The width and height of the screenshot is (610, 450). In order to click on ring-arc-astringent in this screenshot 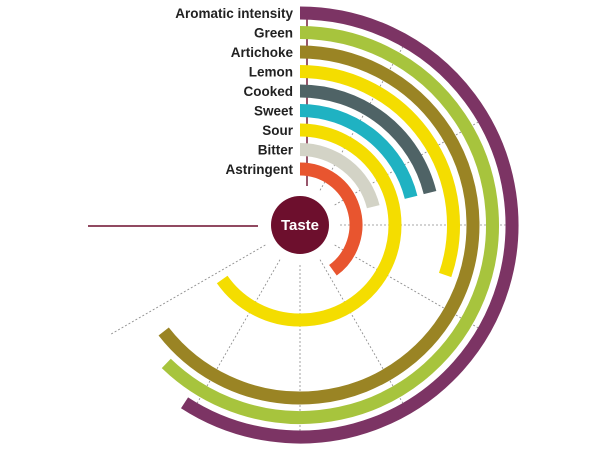, I will do `click(331, 219)`.